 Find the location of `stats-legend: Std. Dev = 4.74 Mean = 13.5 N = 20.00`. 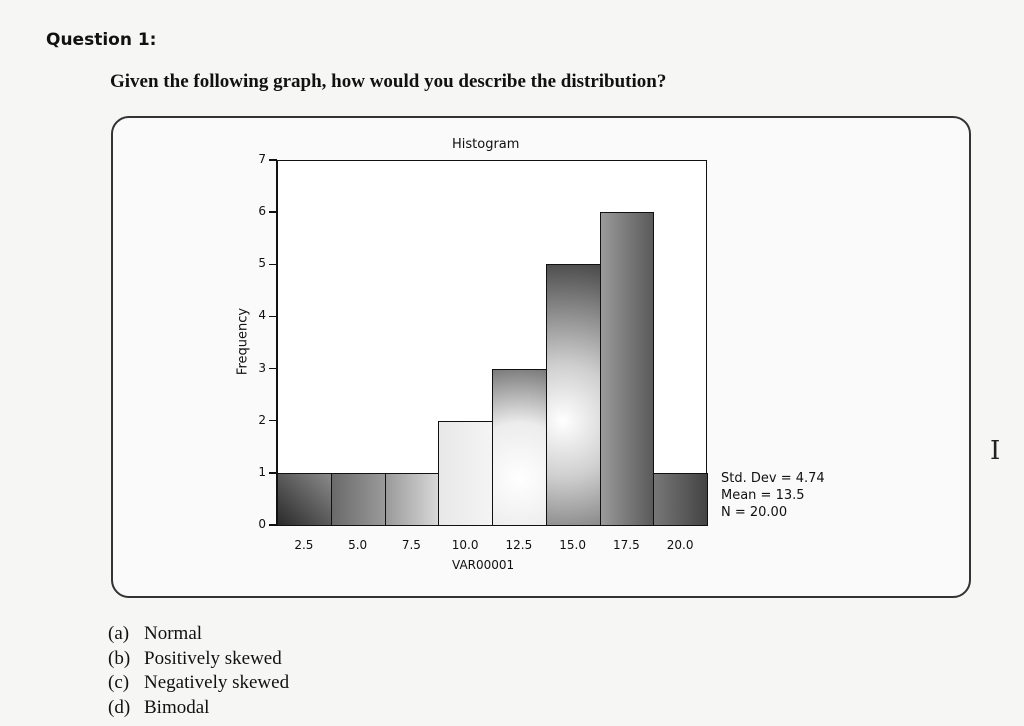

stats-legend: Std. Dev = 4.74 Mean = 13.5 N = 20.00 is located at coordinates (773, 495).